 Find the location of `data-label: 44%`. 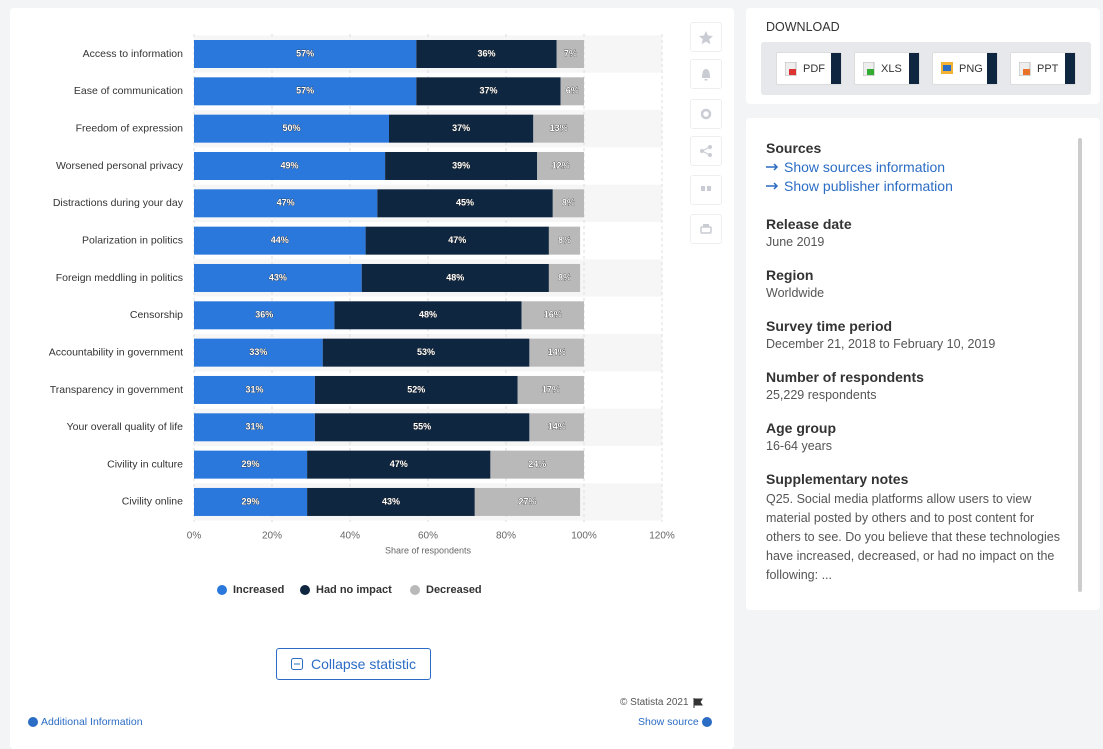

data-label: 44% is located at coordinates (280, 240).